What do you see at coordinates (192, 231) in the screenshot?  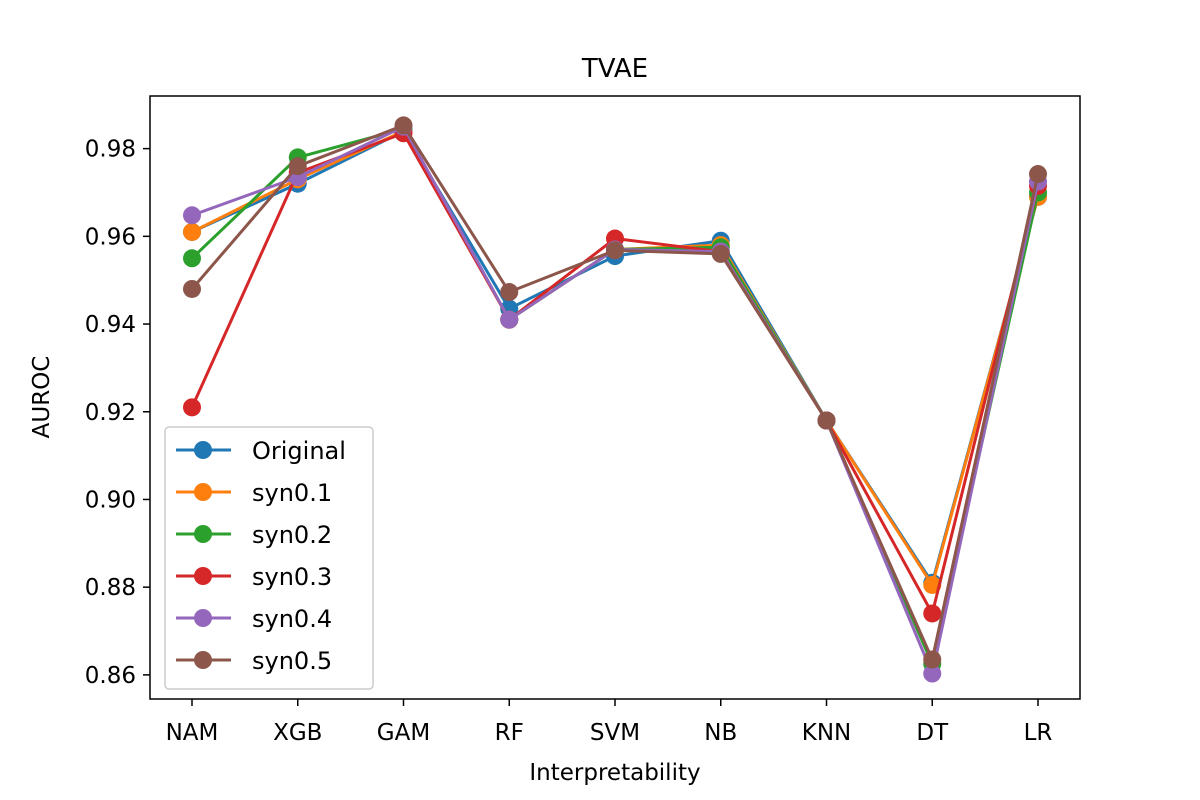 I see `data-point-syn0-1-nam` at bounding box center [192, 231].